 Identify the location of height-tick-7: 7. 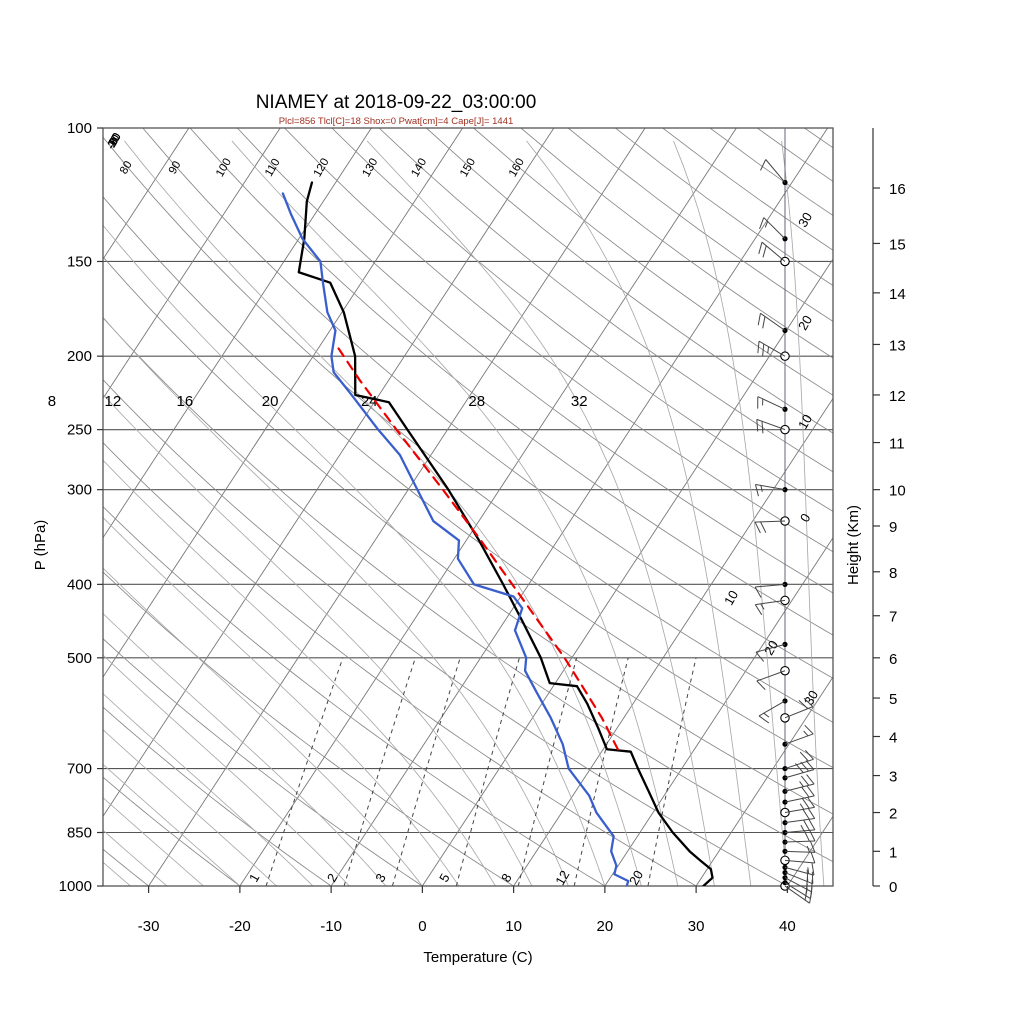
(893, 617).